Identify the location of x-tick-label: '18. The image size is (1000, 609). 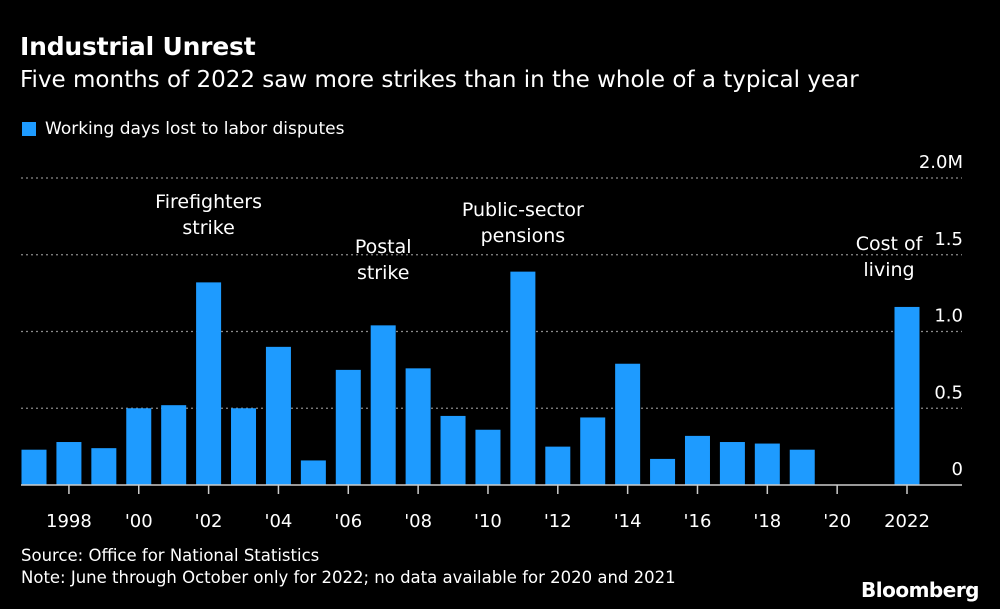
(767, 521).